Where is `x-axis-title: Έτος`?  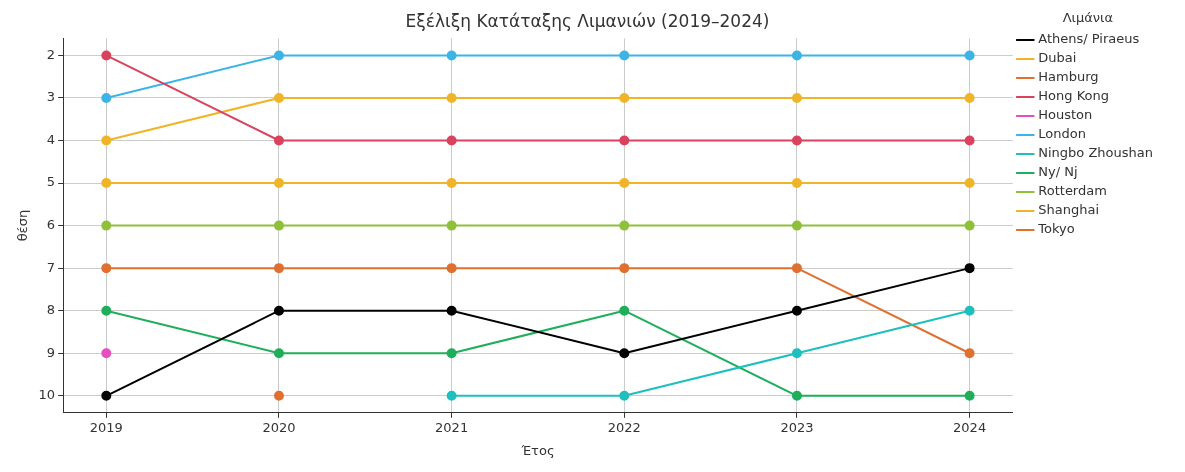 x-axis-title: Έτος is located at coordinates (537, 450).